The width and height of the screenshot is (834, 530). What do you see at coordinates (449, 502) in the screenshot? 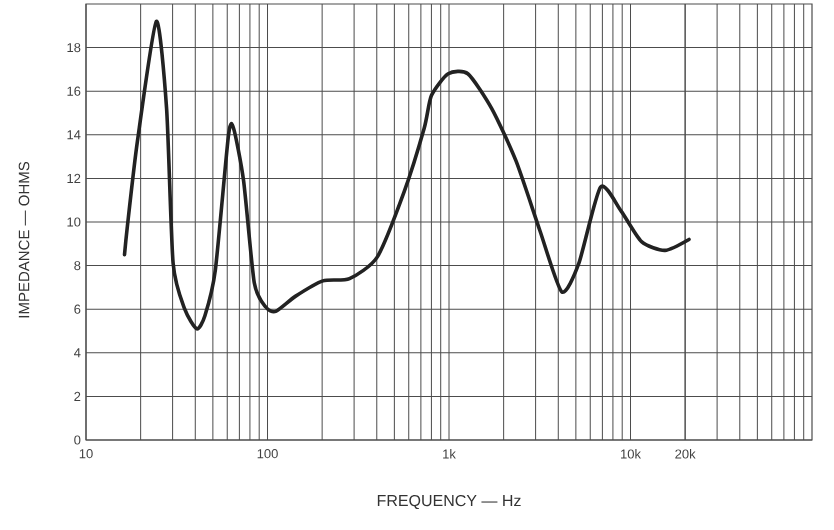
I see `x-axis-title: FREQUENCY — Hz` at bounding box center [449, 502].